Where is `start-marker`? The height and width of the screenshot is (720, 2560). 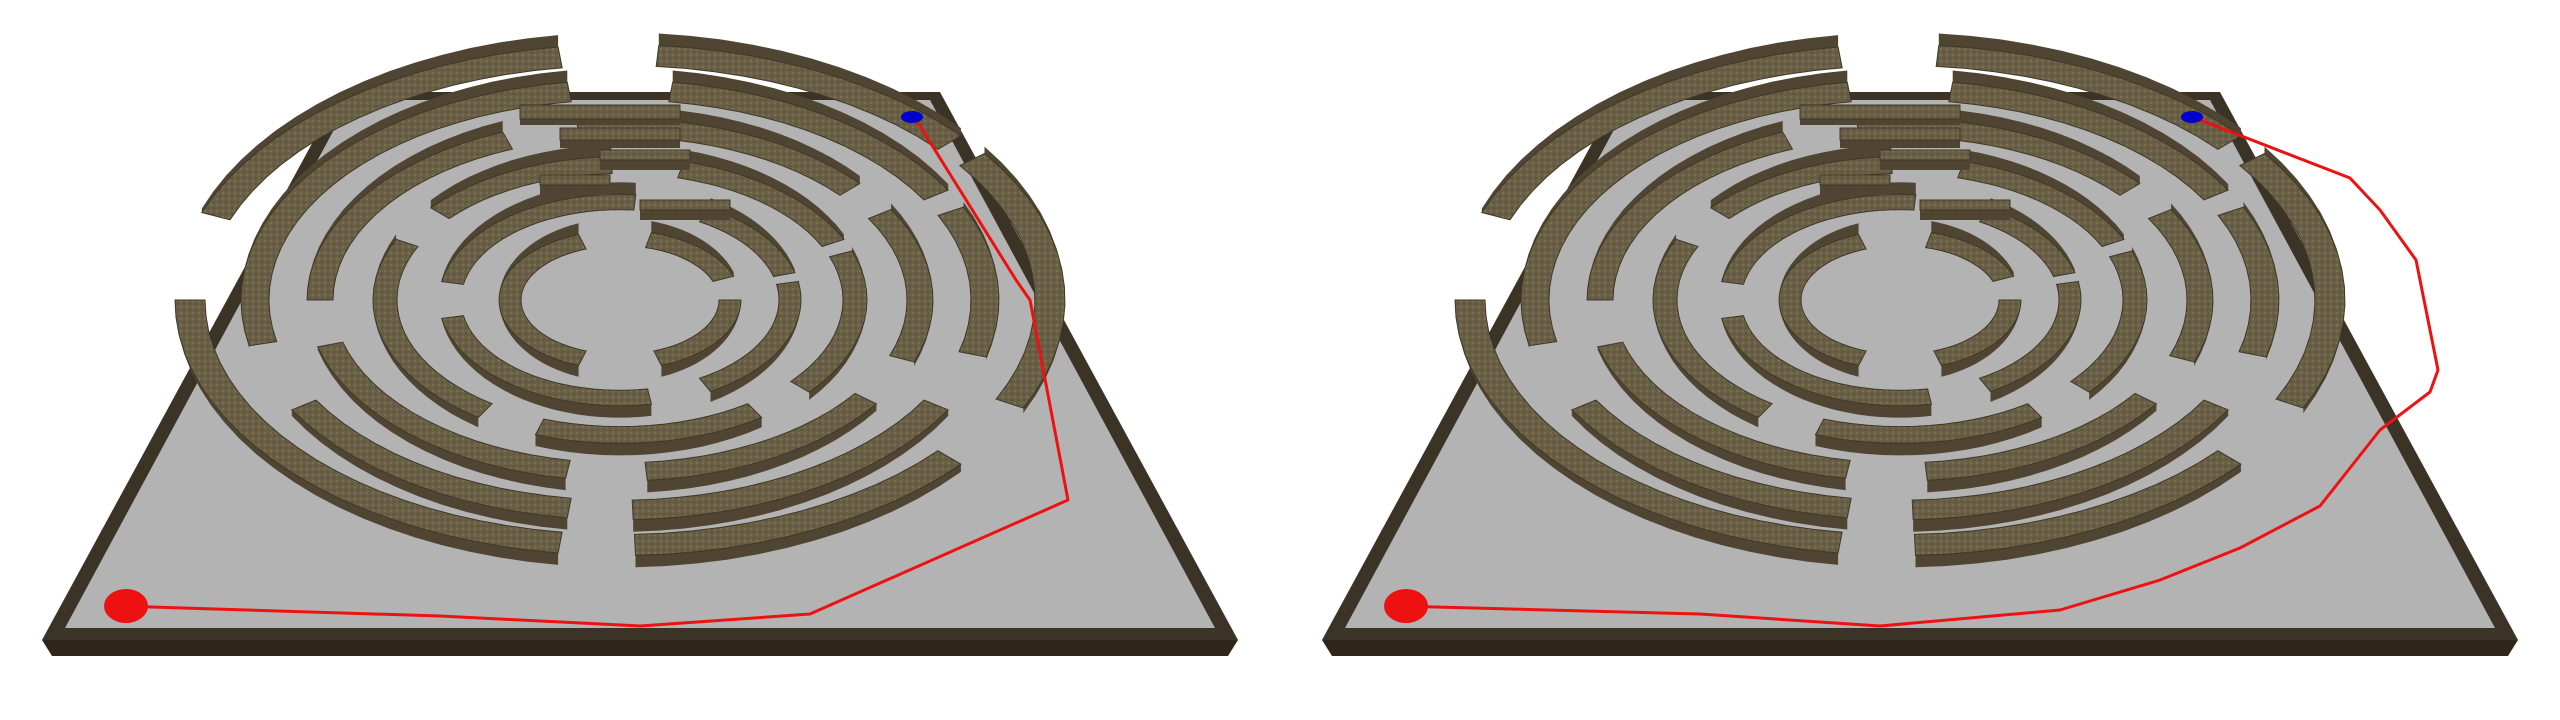 start-marker is located at coordinates (1406, 606).